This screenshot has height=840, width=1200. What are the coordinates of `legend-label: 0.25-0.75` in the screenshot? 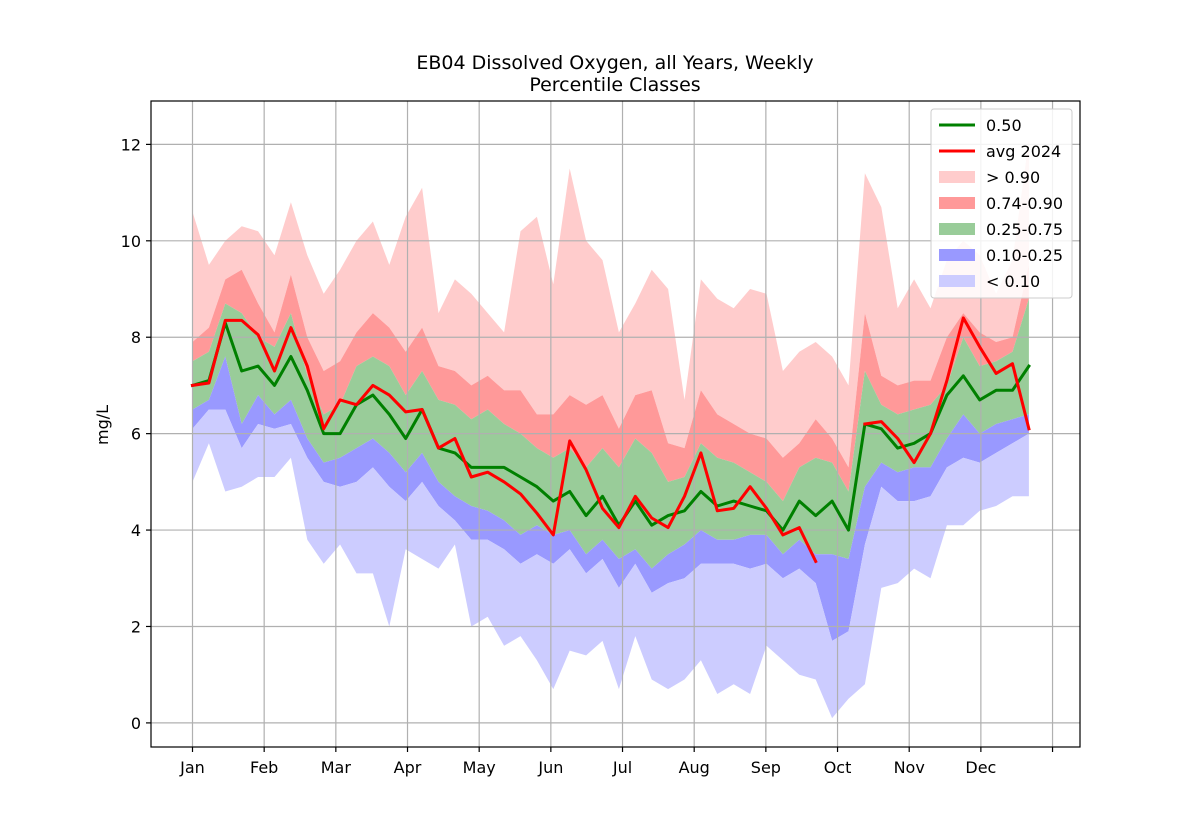 It's located at (1024, 229).